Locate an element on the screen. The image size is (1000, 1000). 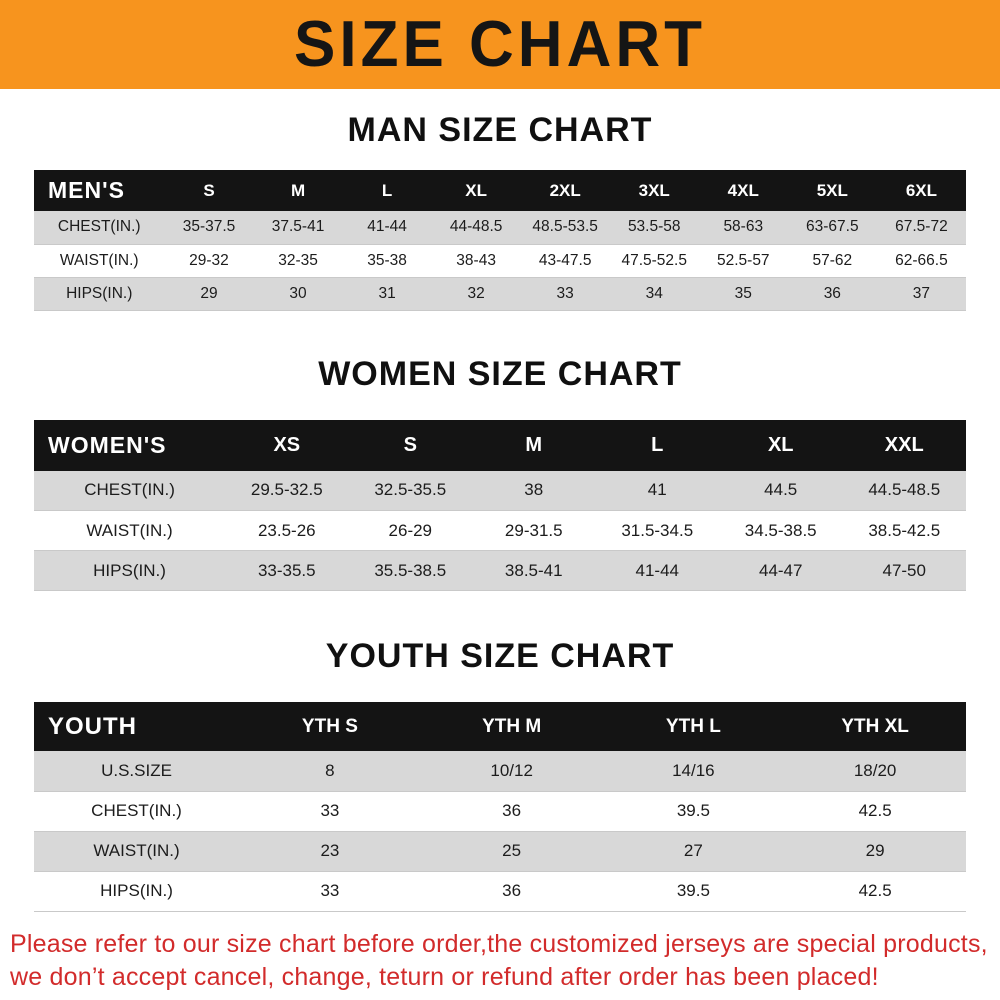
youth-section-heading: YOUTH SIZE CHART is located at coordinates (500, 656).